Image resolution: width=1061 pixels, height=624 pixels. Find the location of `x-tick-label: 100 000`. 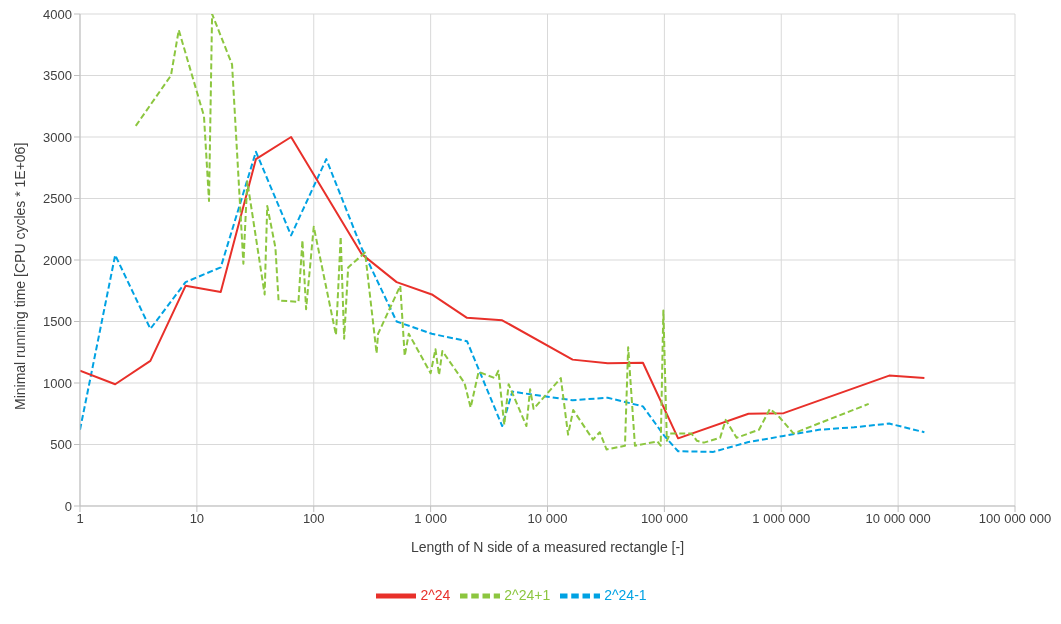

x-tick-label: 100 000 is located at coordinates (664, 519).